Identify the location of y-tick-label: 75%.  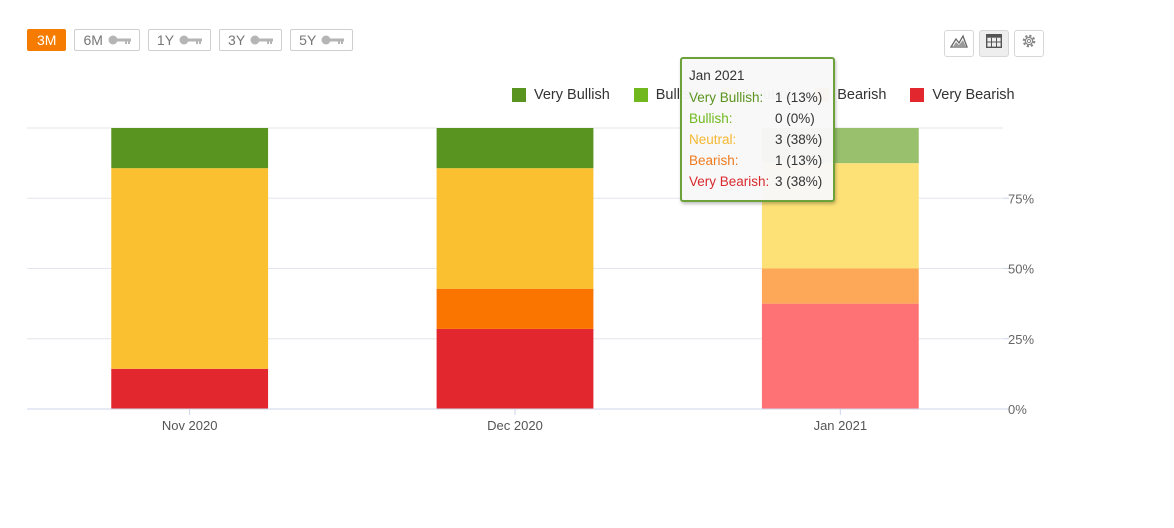
(1021, 198).